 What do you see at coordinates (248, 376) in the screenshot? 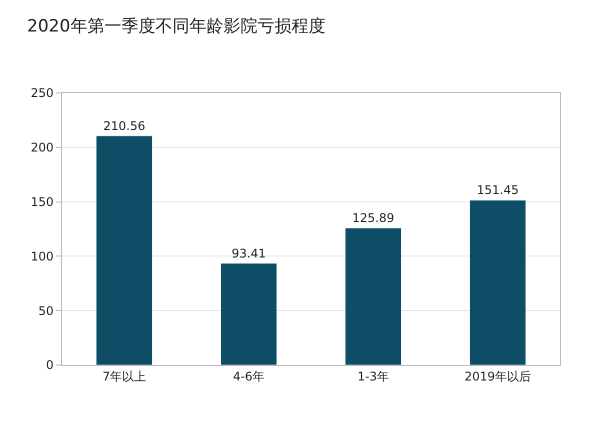
I see `x-tick-label: 4-6年` at bounding box center [248, 376].